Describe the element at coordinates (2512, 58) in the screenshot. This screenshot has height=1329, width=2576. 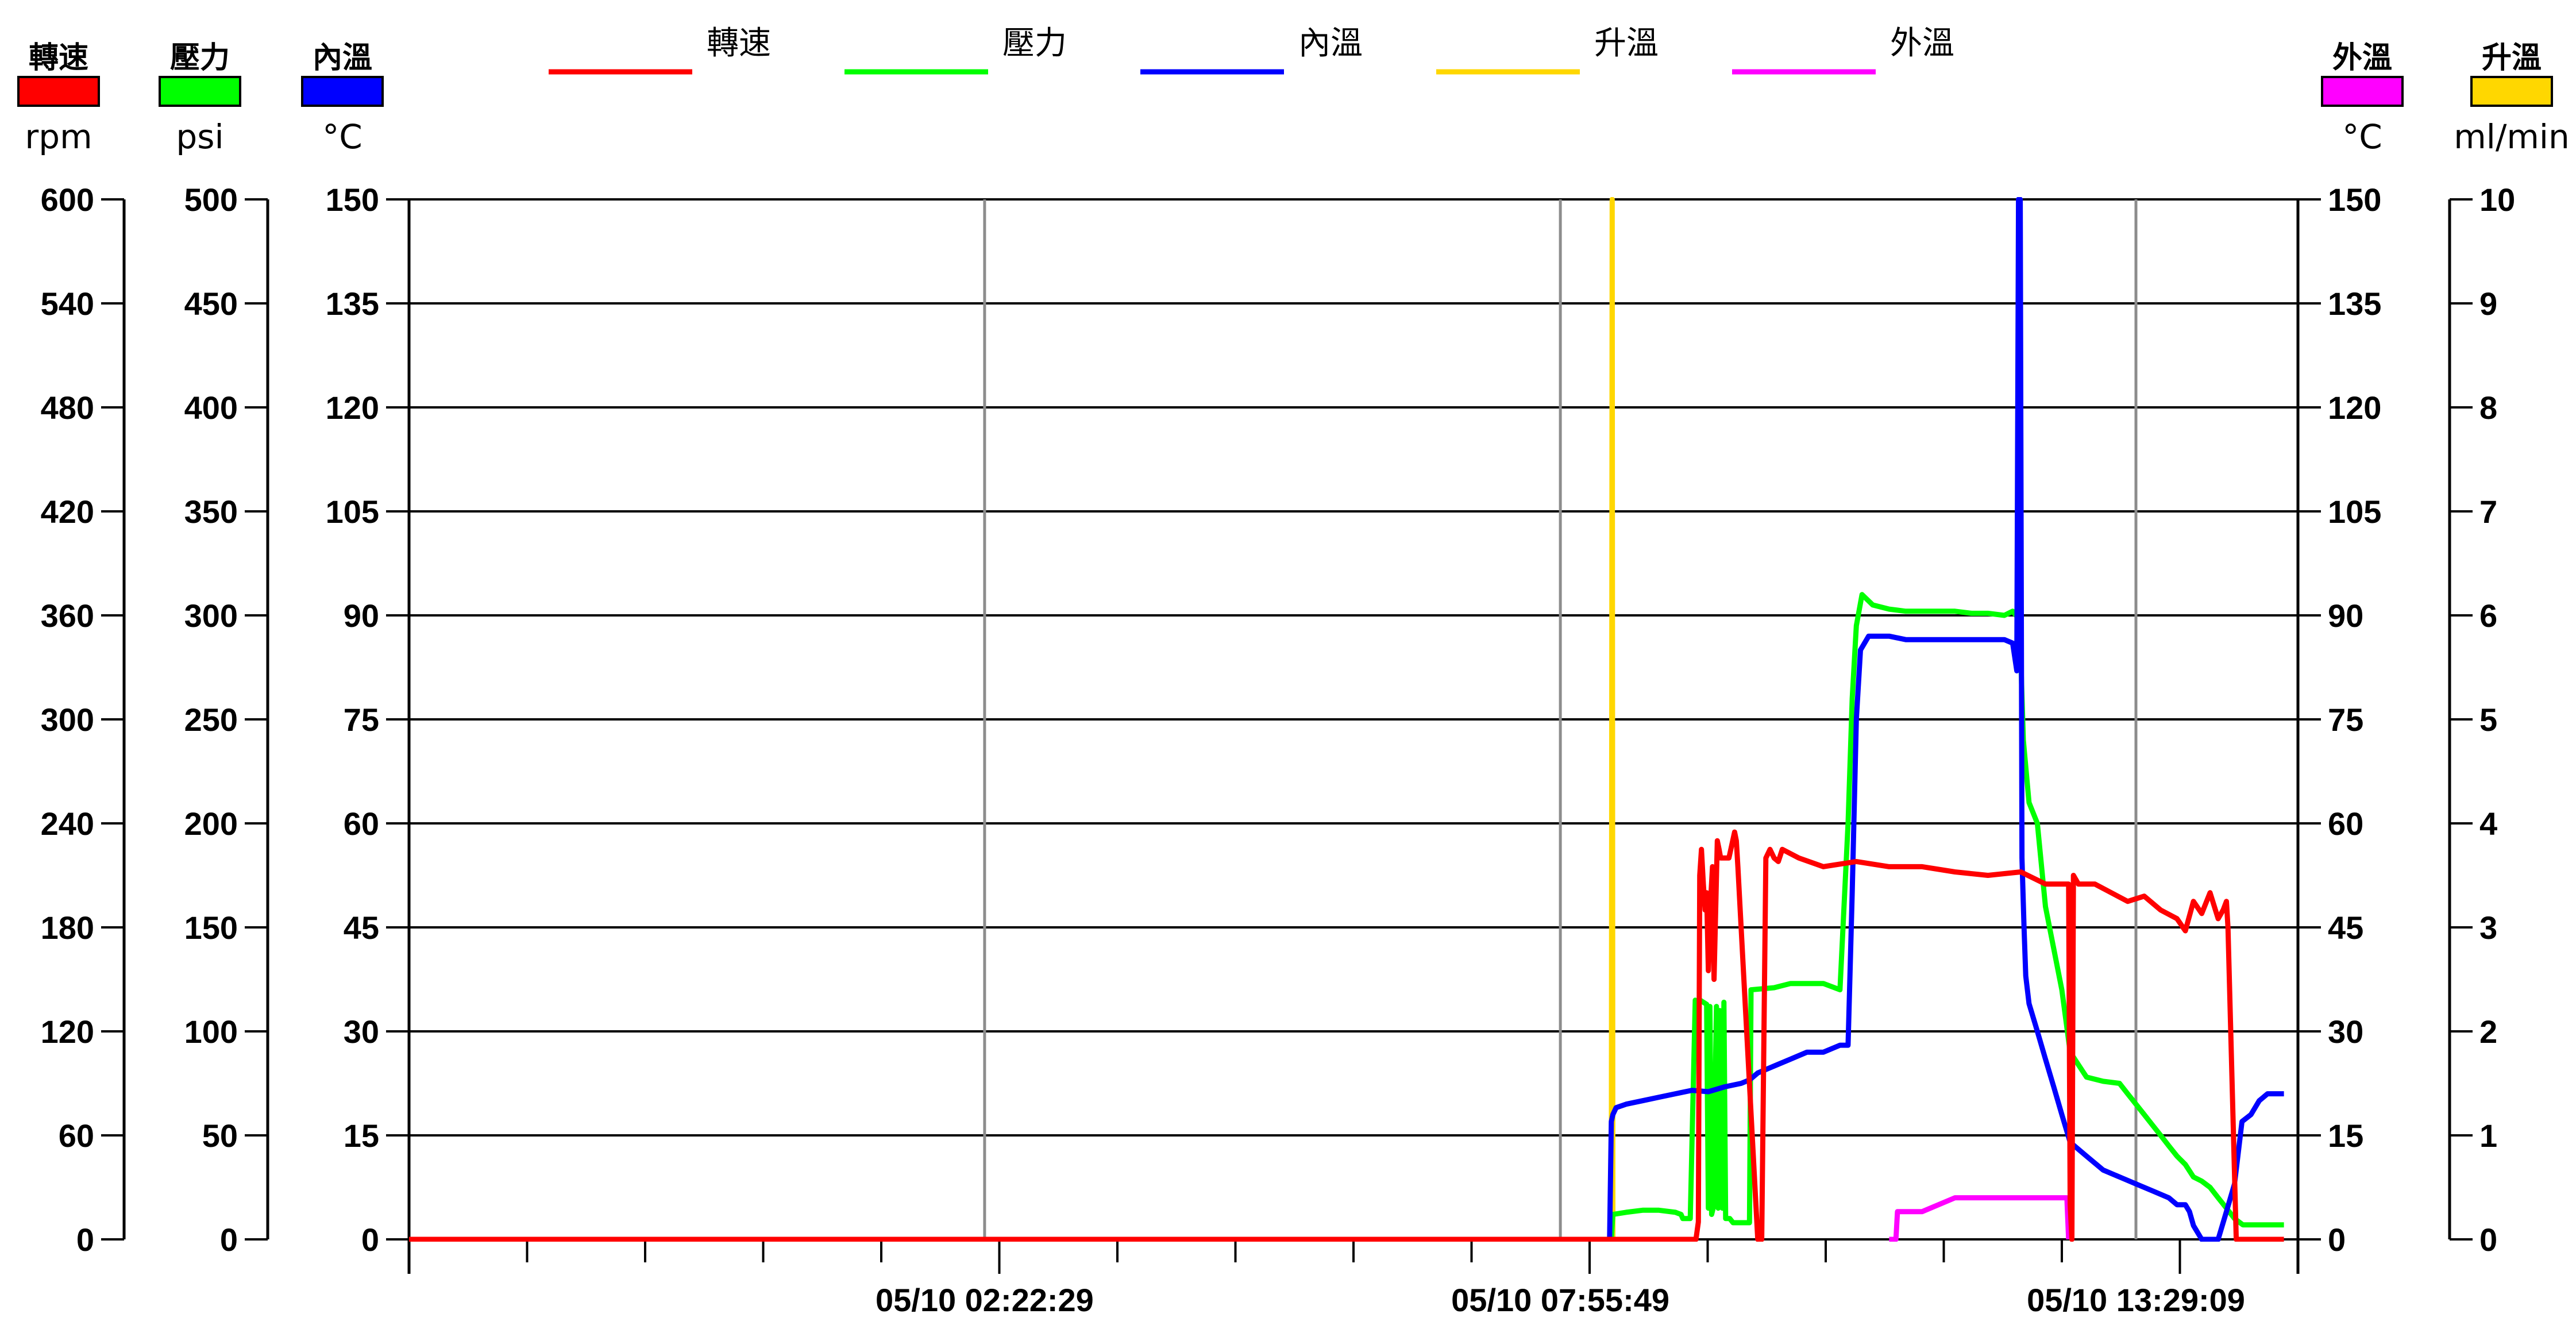
I see `axis-title-rate: 升溫` at that location.